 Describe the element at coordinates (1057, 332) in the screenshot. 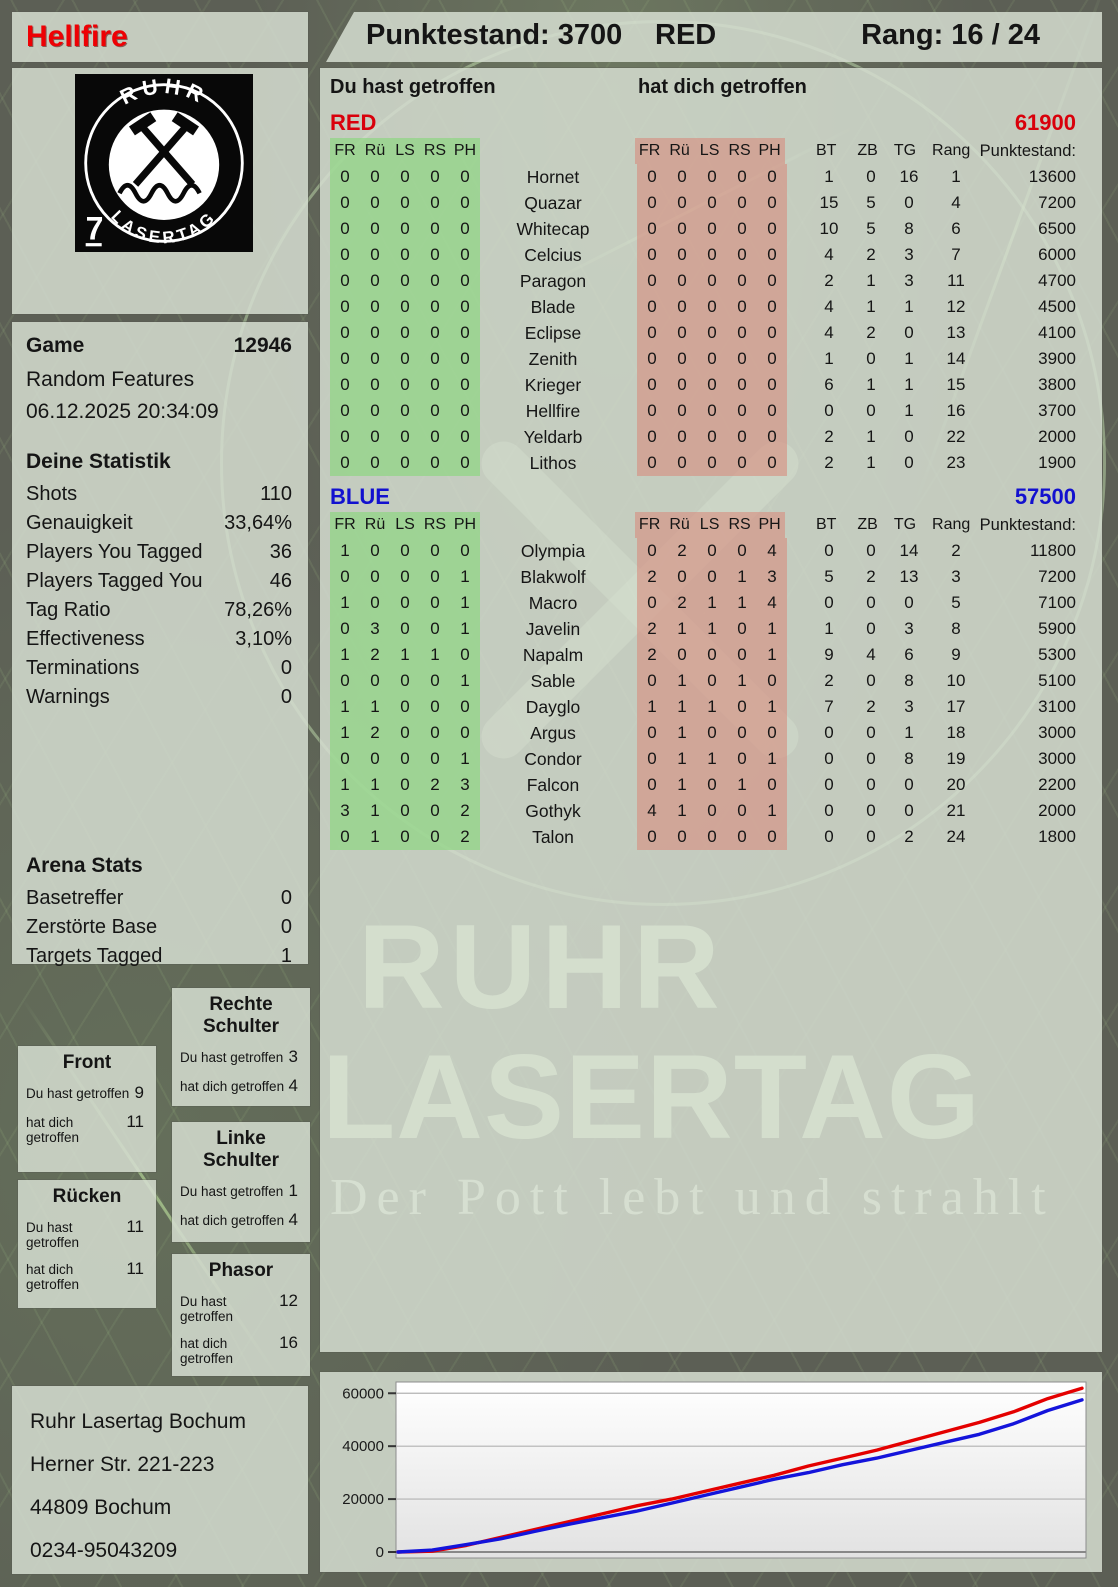

I see `player-score: 4100` at that location.